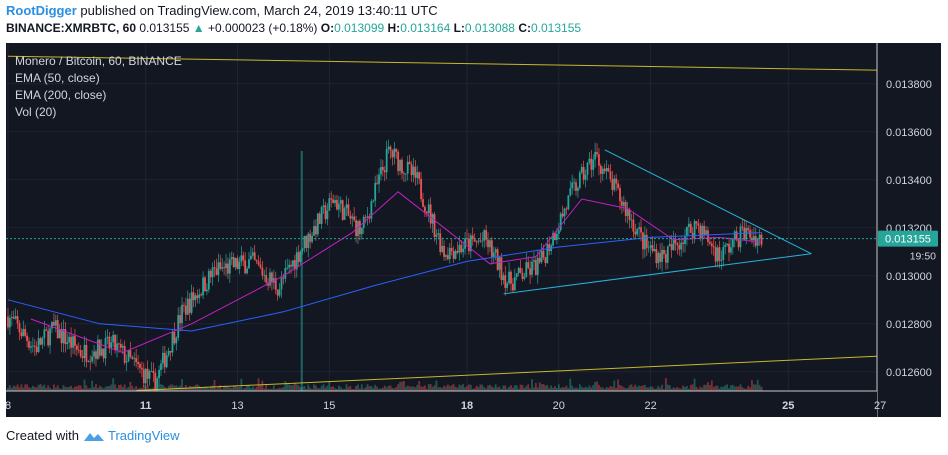  Describe the element at coordinates (35, 112) in the screenshot. I see `legend-volume: Vol (20)` at that location.